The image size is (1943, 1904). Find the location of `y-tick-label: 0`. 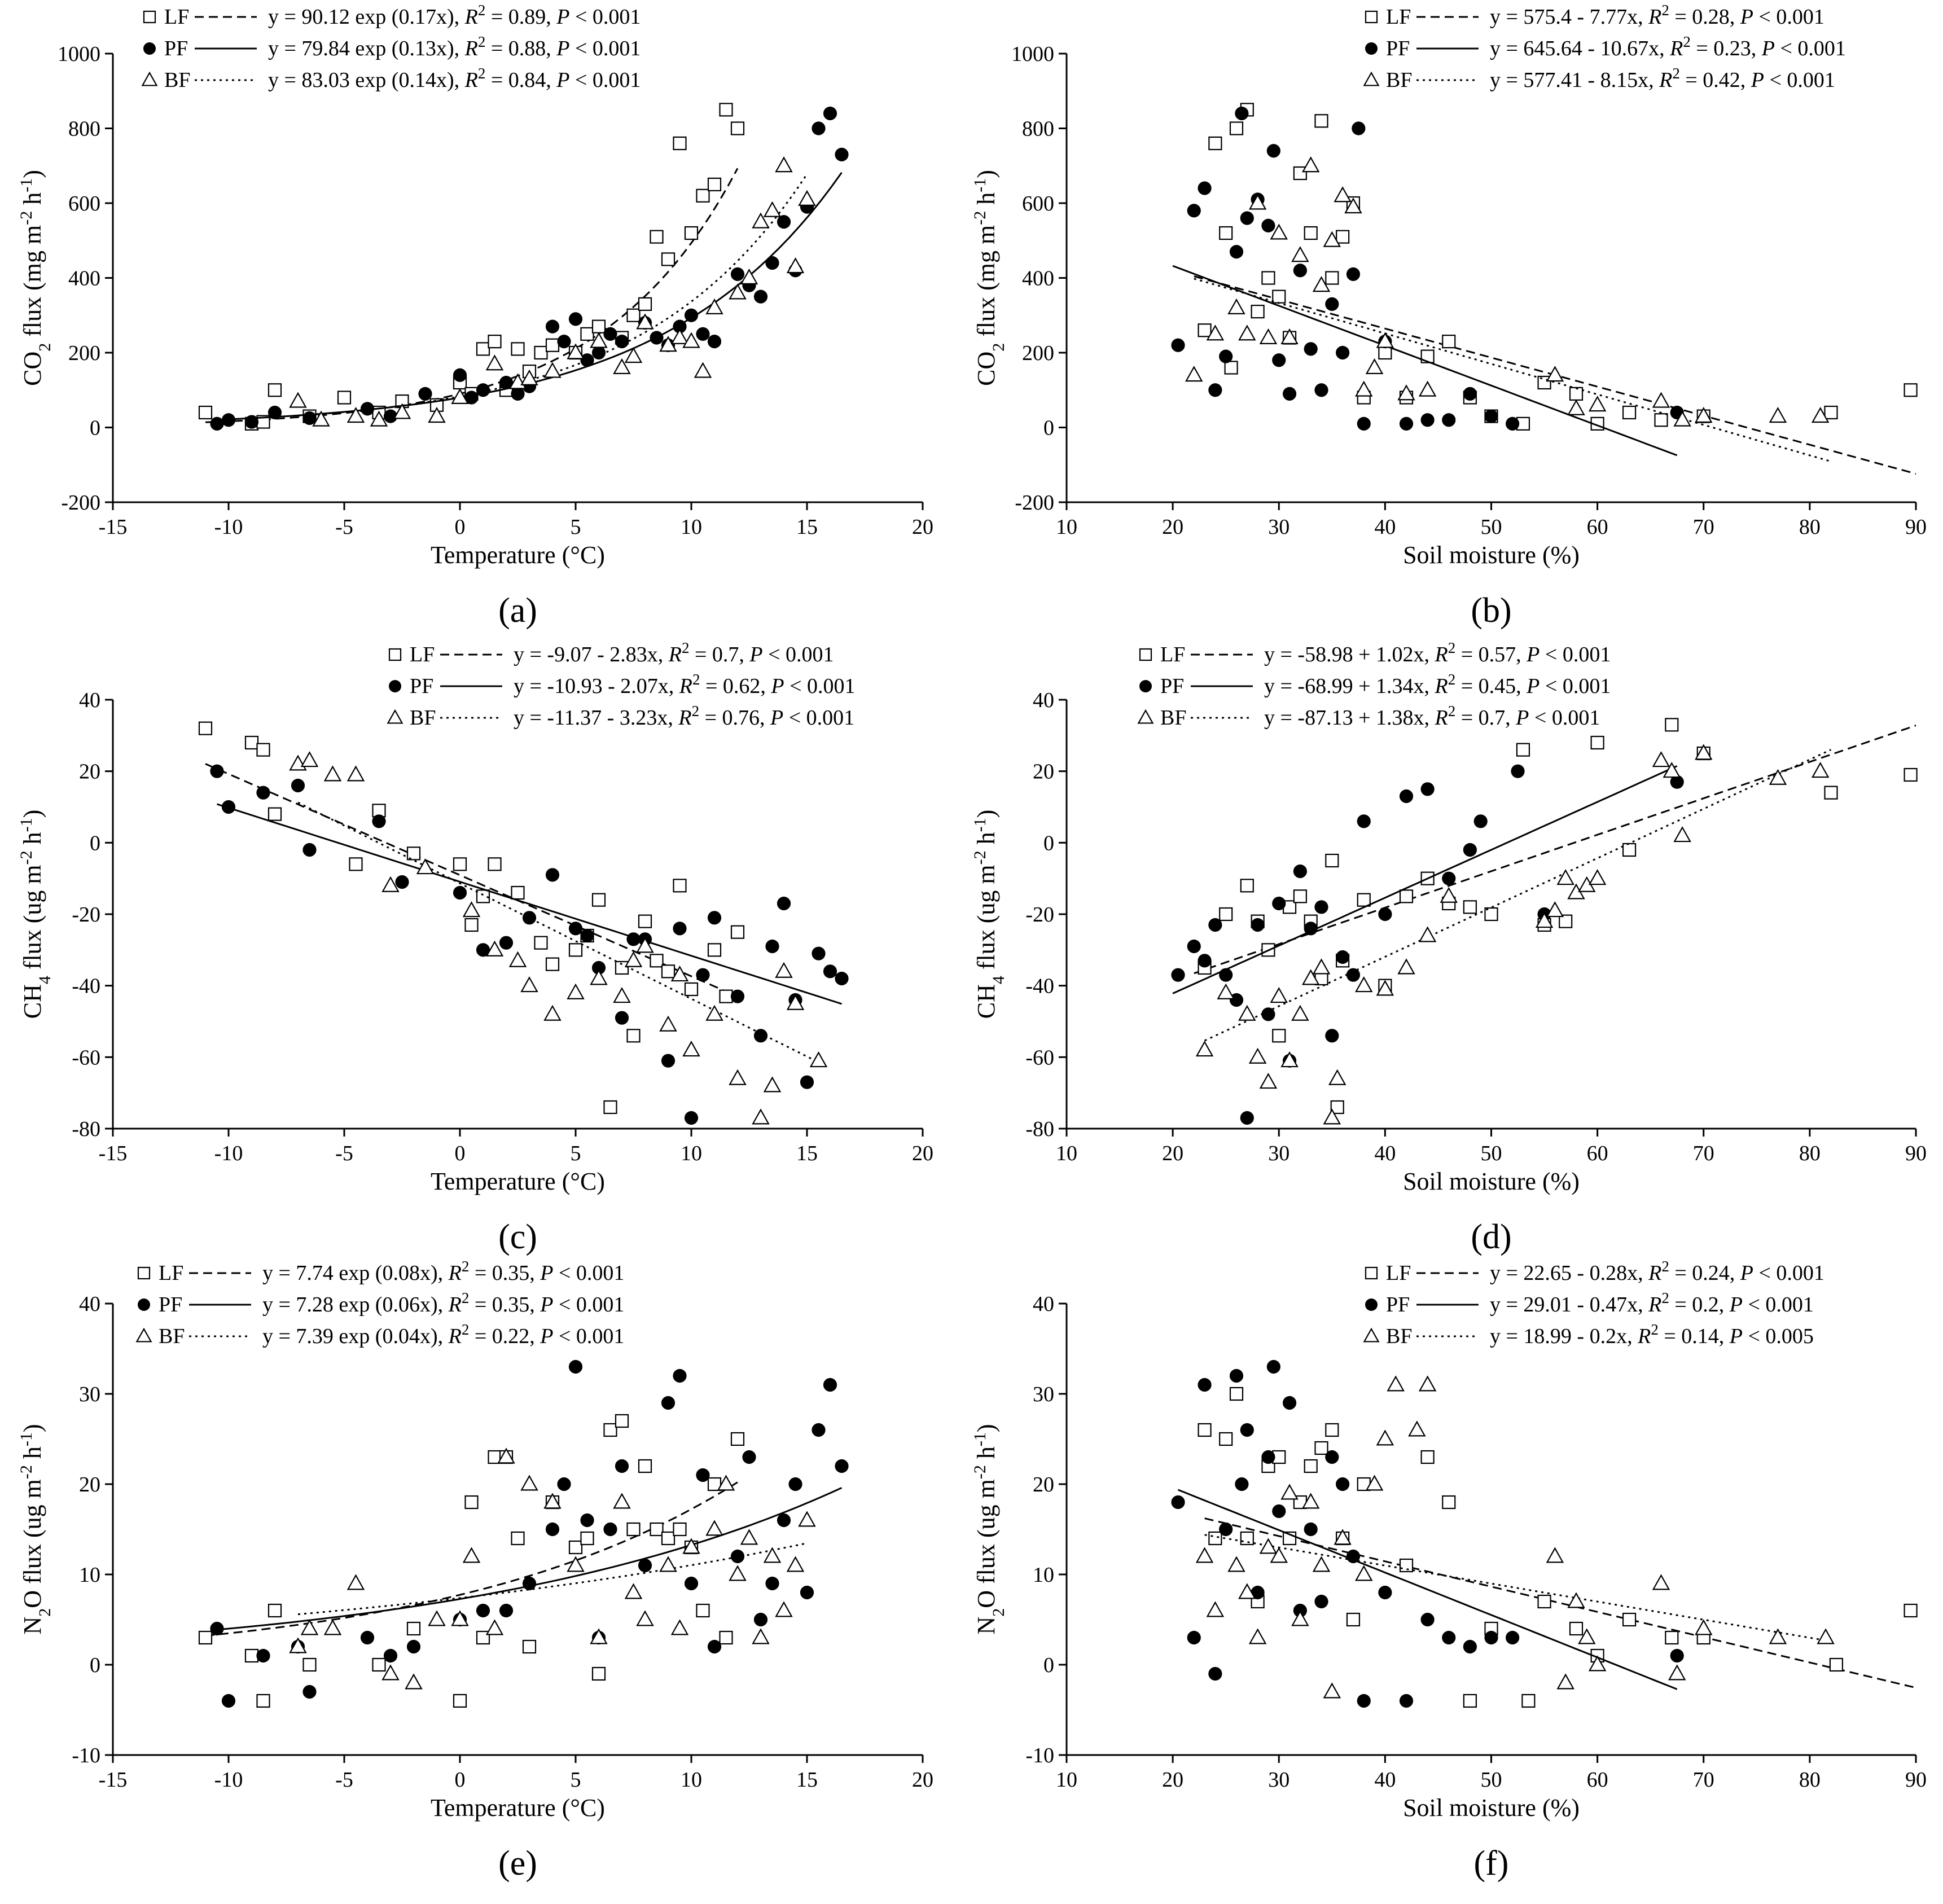

y-tick-label: 0 is located at coordinates (1048, 1665).